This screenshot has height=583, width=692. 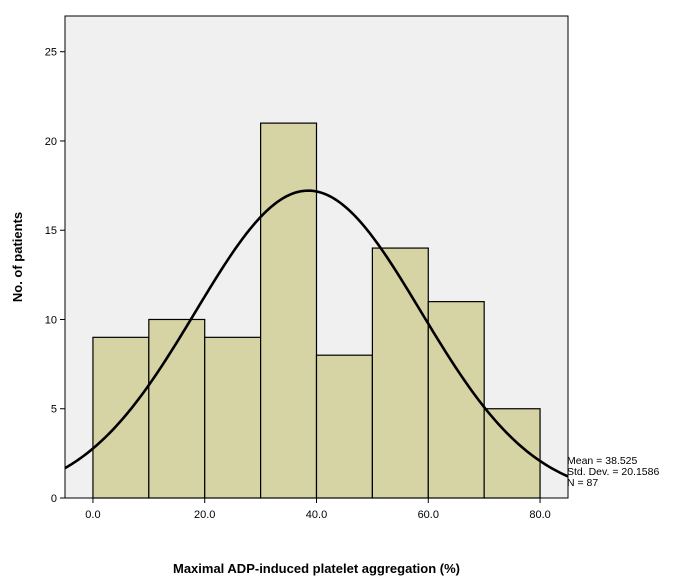 What do you see at coordinates (316, 515) in the screenshot?
I see `x-tick-label: 40.0` at bounding box center [316, 515].